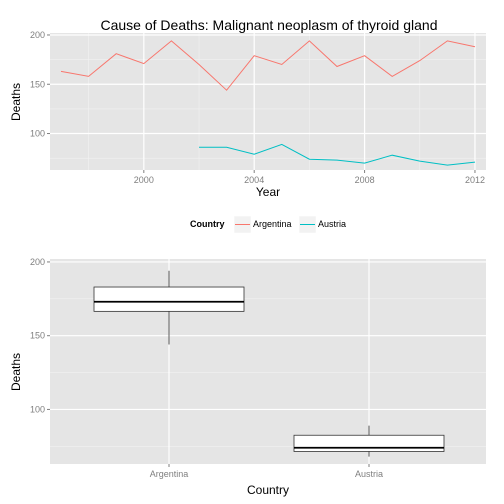 The width and height of the screenshot is (504, 504). I want to click on legend-label-austria: Austria, so click(332, 224).